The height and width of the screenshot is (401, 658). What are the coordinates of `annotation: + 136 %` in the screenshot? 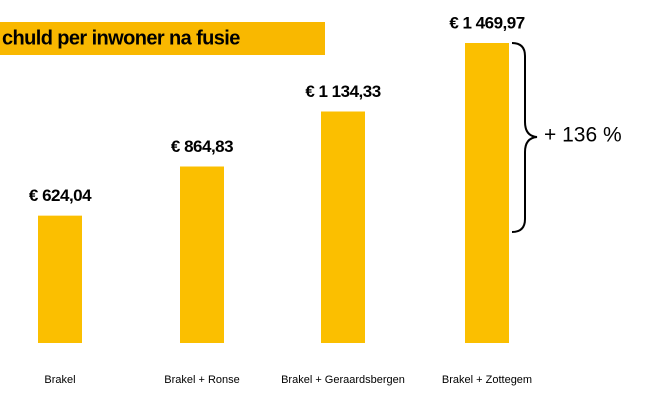 It's located at (583, 135).